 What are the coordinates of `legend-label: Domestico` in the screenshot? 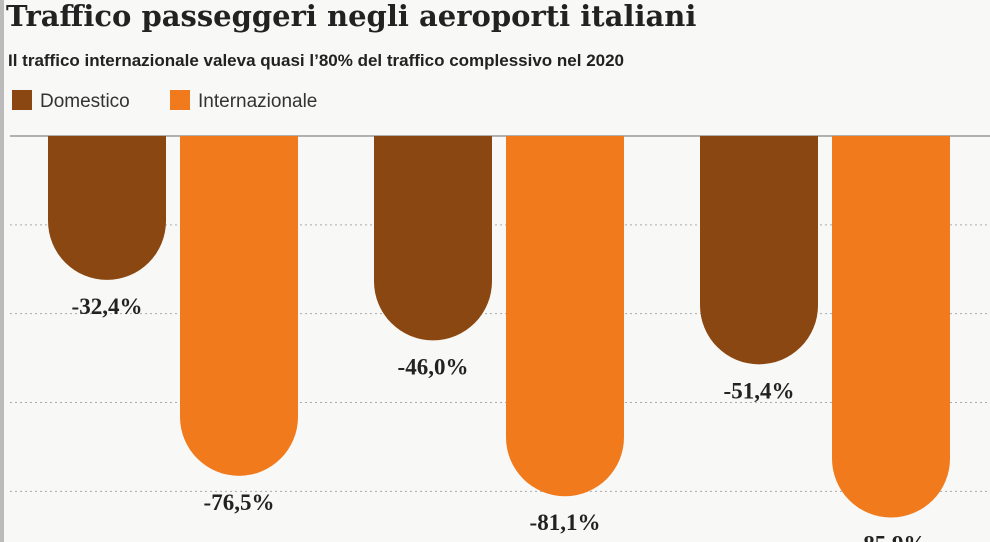 It's located at (85, 101).